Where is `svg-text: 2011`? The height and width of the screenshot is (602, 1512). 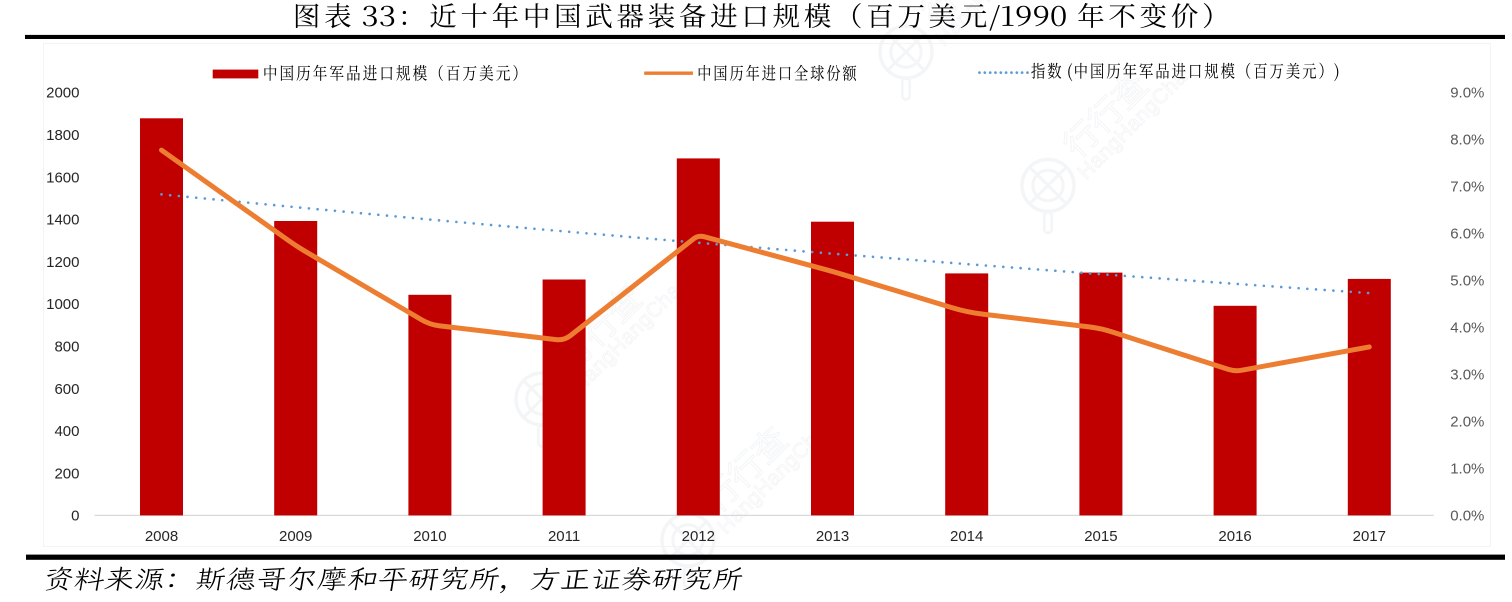
svg-text: 2011 is located at coordinates (564, 536).